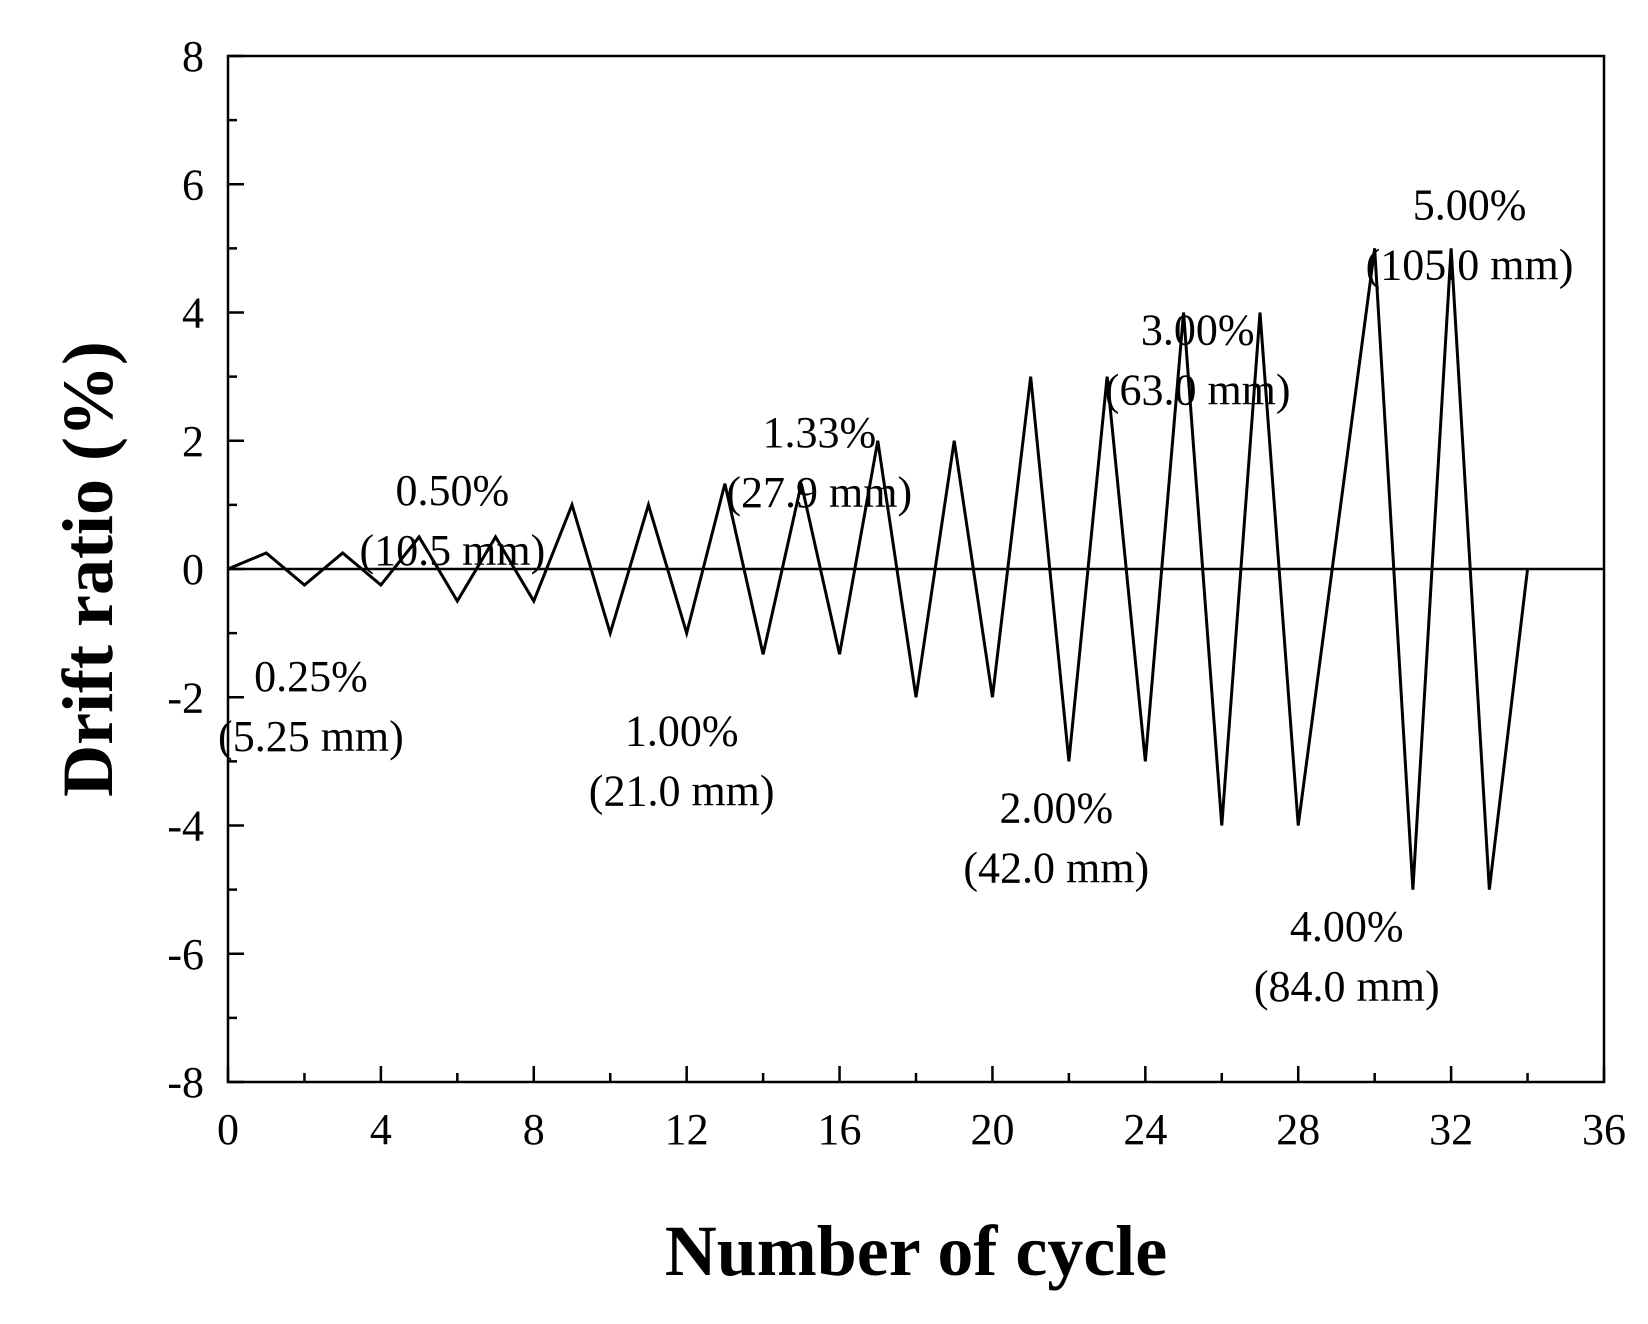 Image resolution: width=1648 pixels, height=1324 pixels. What do you see at coordinates (687, 1129) in the screenshot?
I see `x-tick-label: 12` at bounding box center [687, 1129].